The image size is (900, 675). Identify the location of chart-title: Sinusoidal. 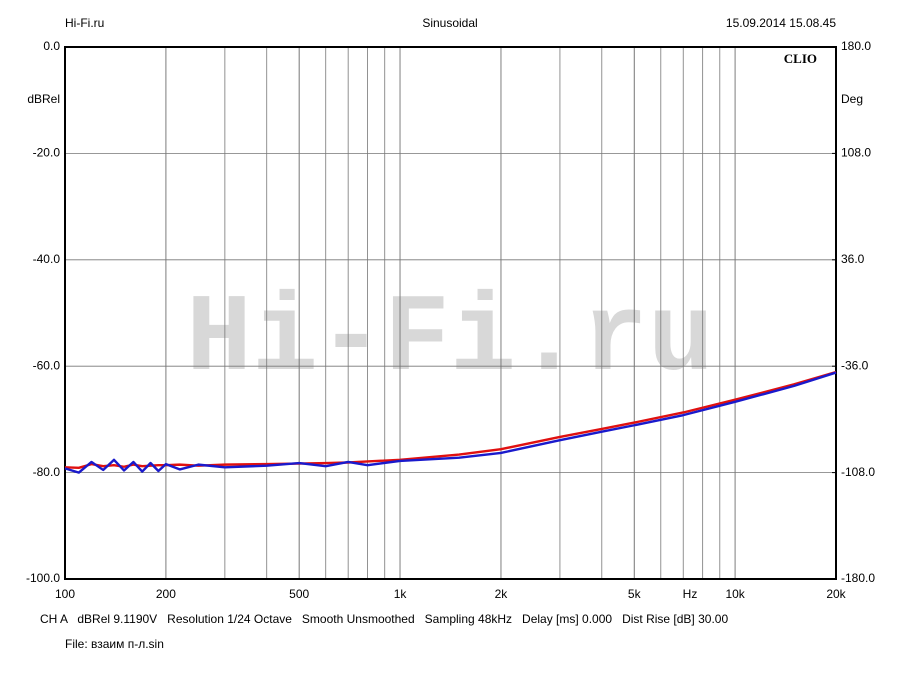
(449, 23).